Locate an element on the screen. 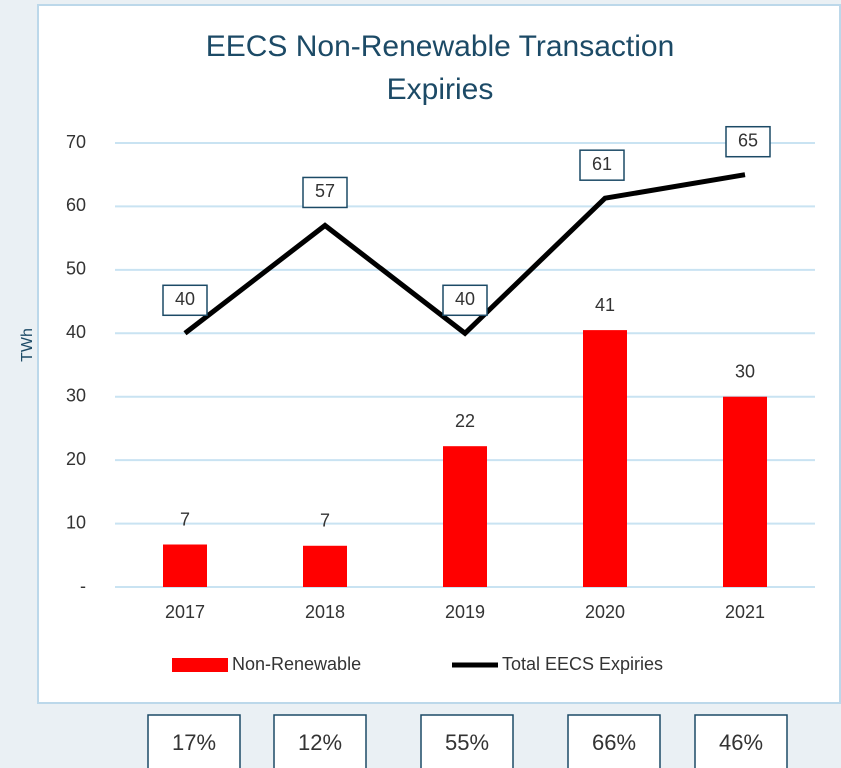 This screenshot has height=768, width=841. share-label: 46% is located at coordinates (741, 742).